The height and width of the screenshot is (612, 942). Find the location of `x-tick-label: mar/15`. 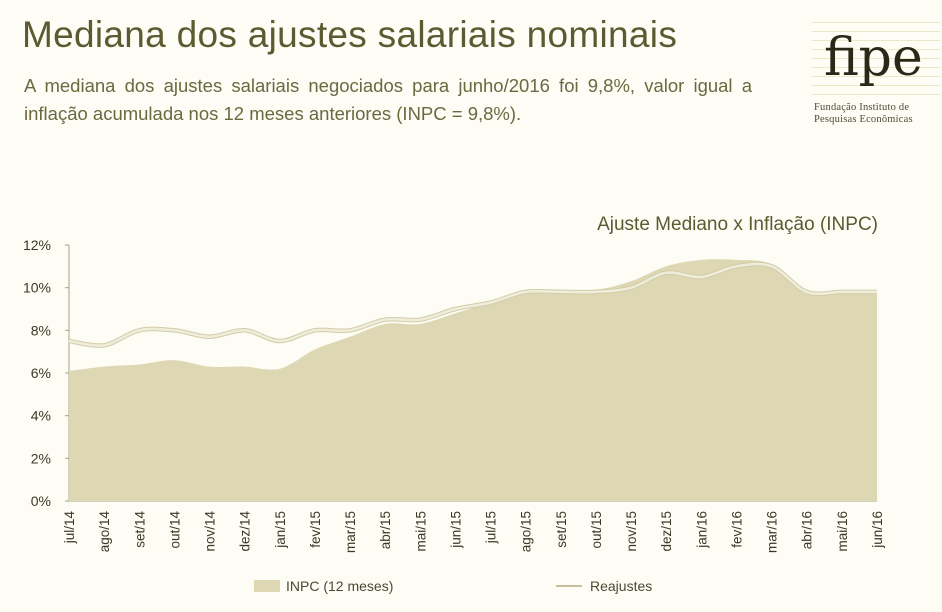

x-tick-label: mar/15 is located at coordinates (350, 532).